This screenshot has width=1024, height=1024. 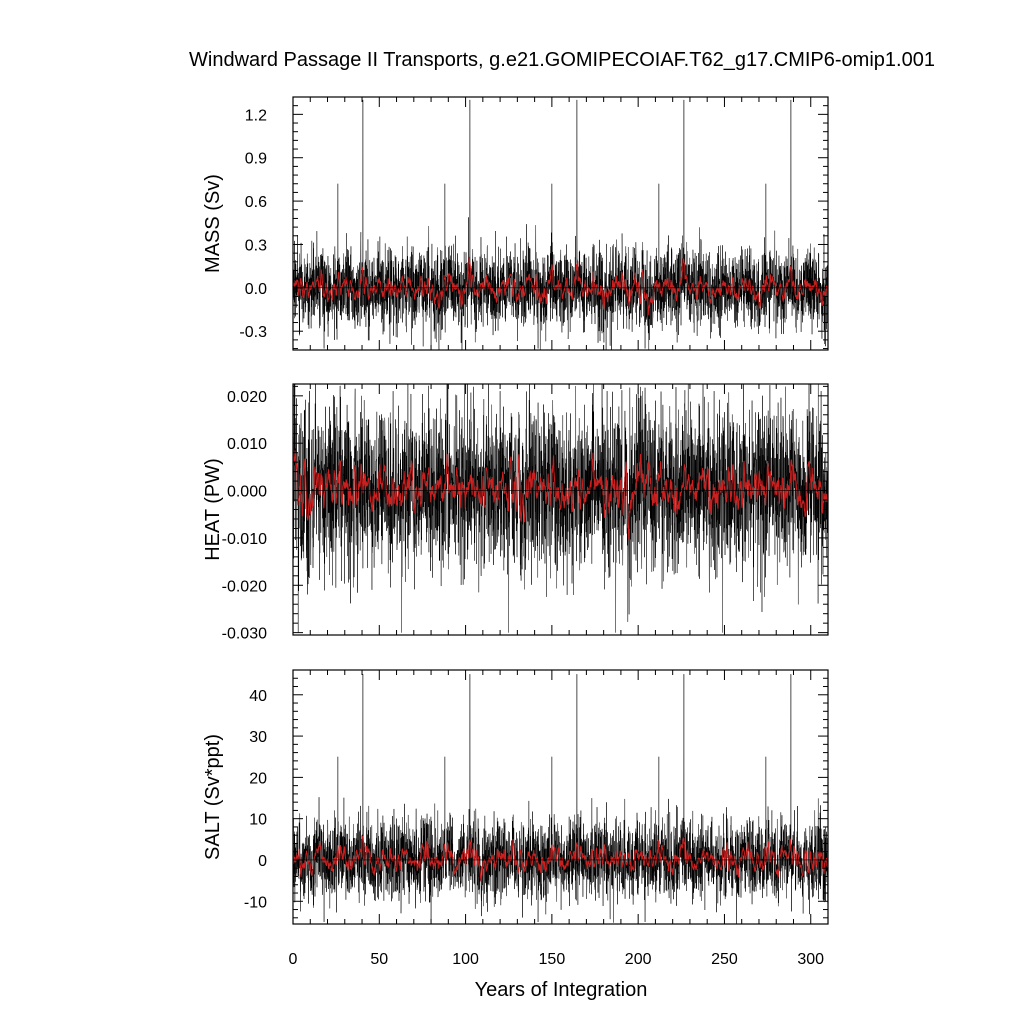 What do you see at coordinates (256, 202) in the screenshot?
I see `y-tick-label-mass: 0.6` at bounding box center [256, 202].